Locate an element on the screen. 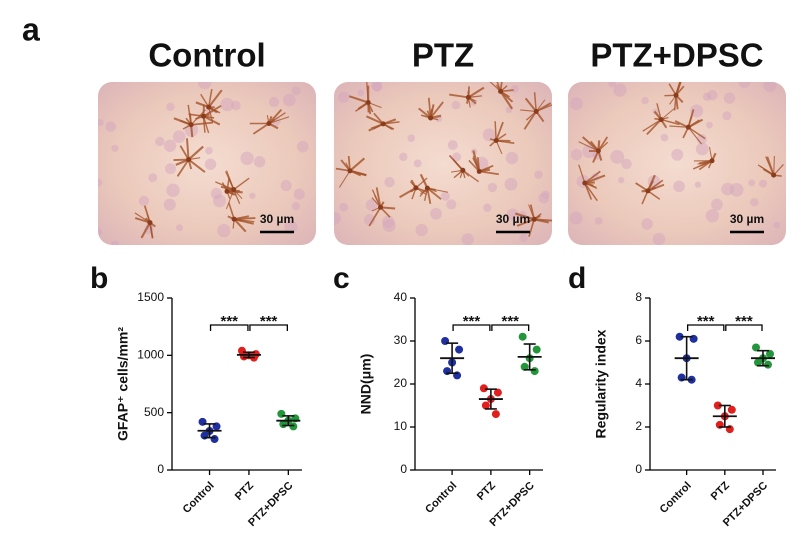 This screenshot has height=550, width=803. y-axis-label: GFAP⁺ cells/mm² is located at coordinates (123, 384).